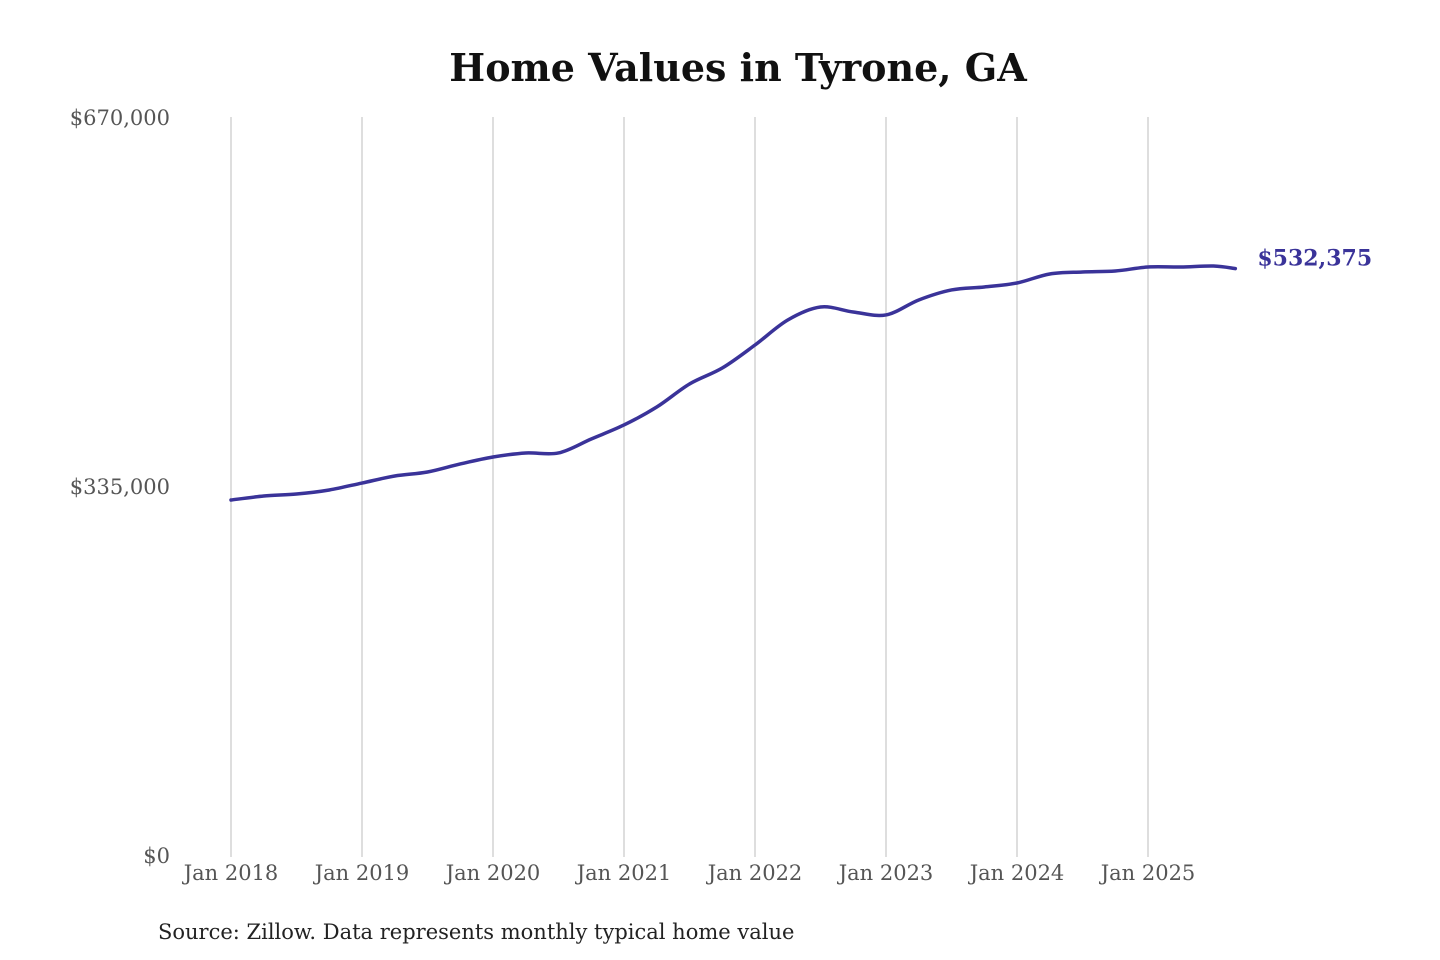 This screenshot has height=960, width=1440. What do you see at coordinates (156, 856) in the screenshot?
I see `y-tick-label: $0` at bounding box center [156, 856].